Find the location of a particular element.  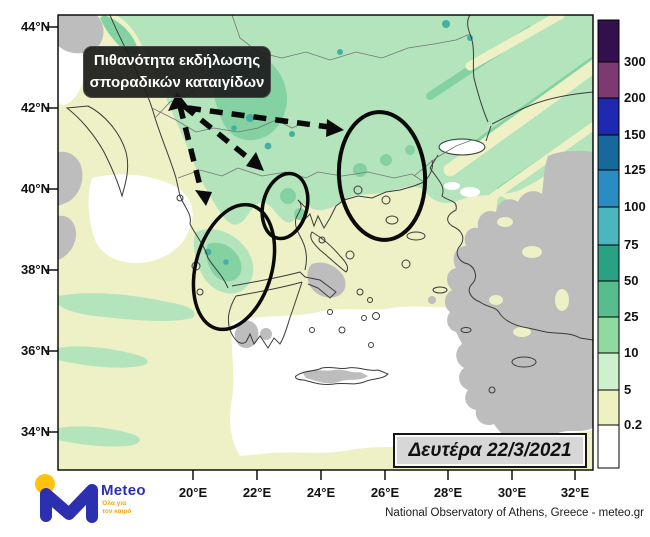

date-label: Δευτέρα 22/3/2021 is located at coordinates (490, 450).